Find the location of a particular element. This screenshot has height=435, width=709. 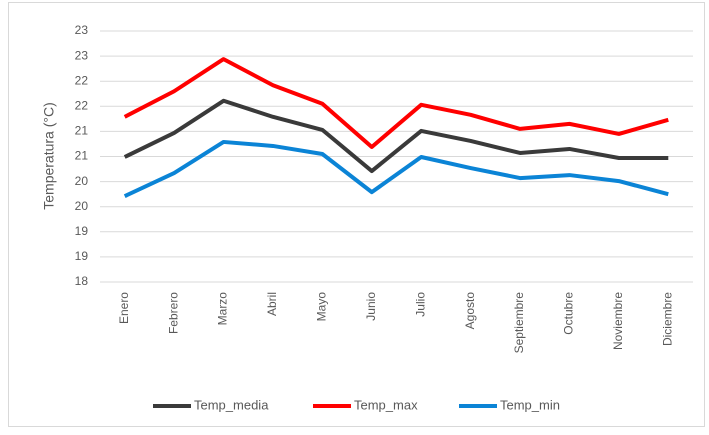

x-tick-label: Diciembre is located at coordinates (667, 319).